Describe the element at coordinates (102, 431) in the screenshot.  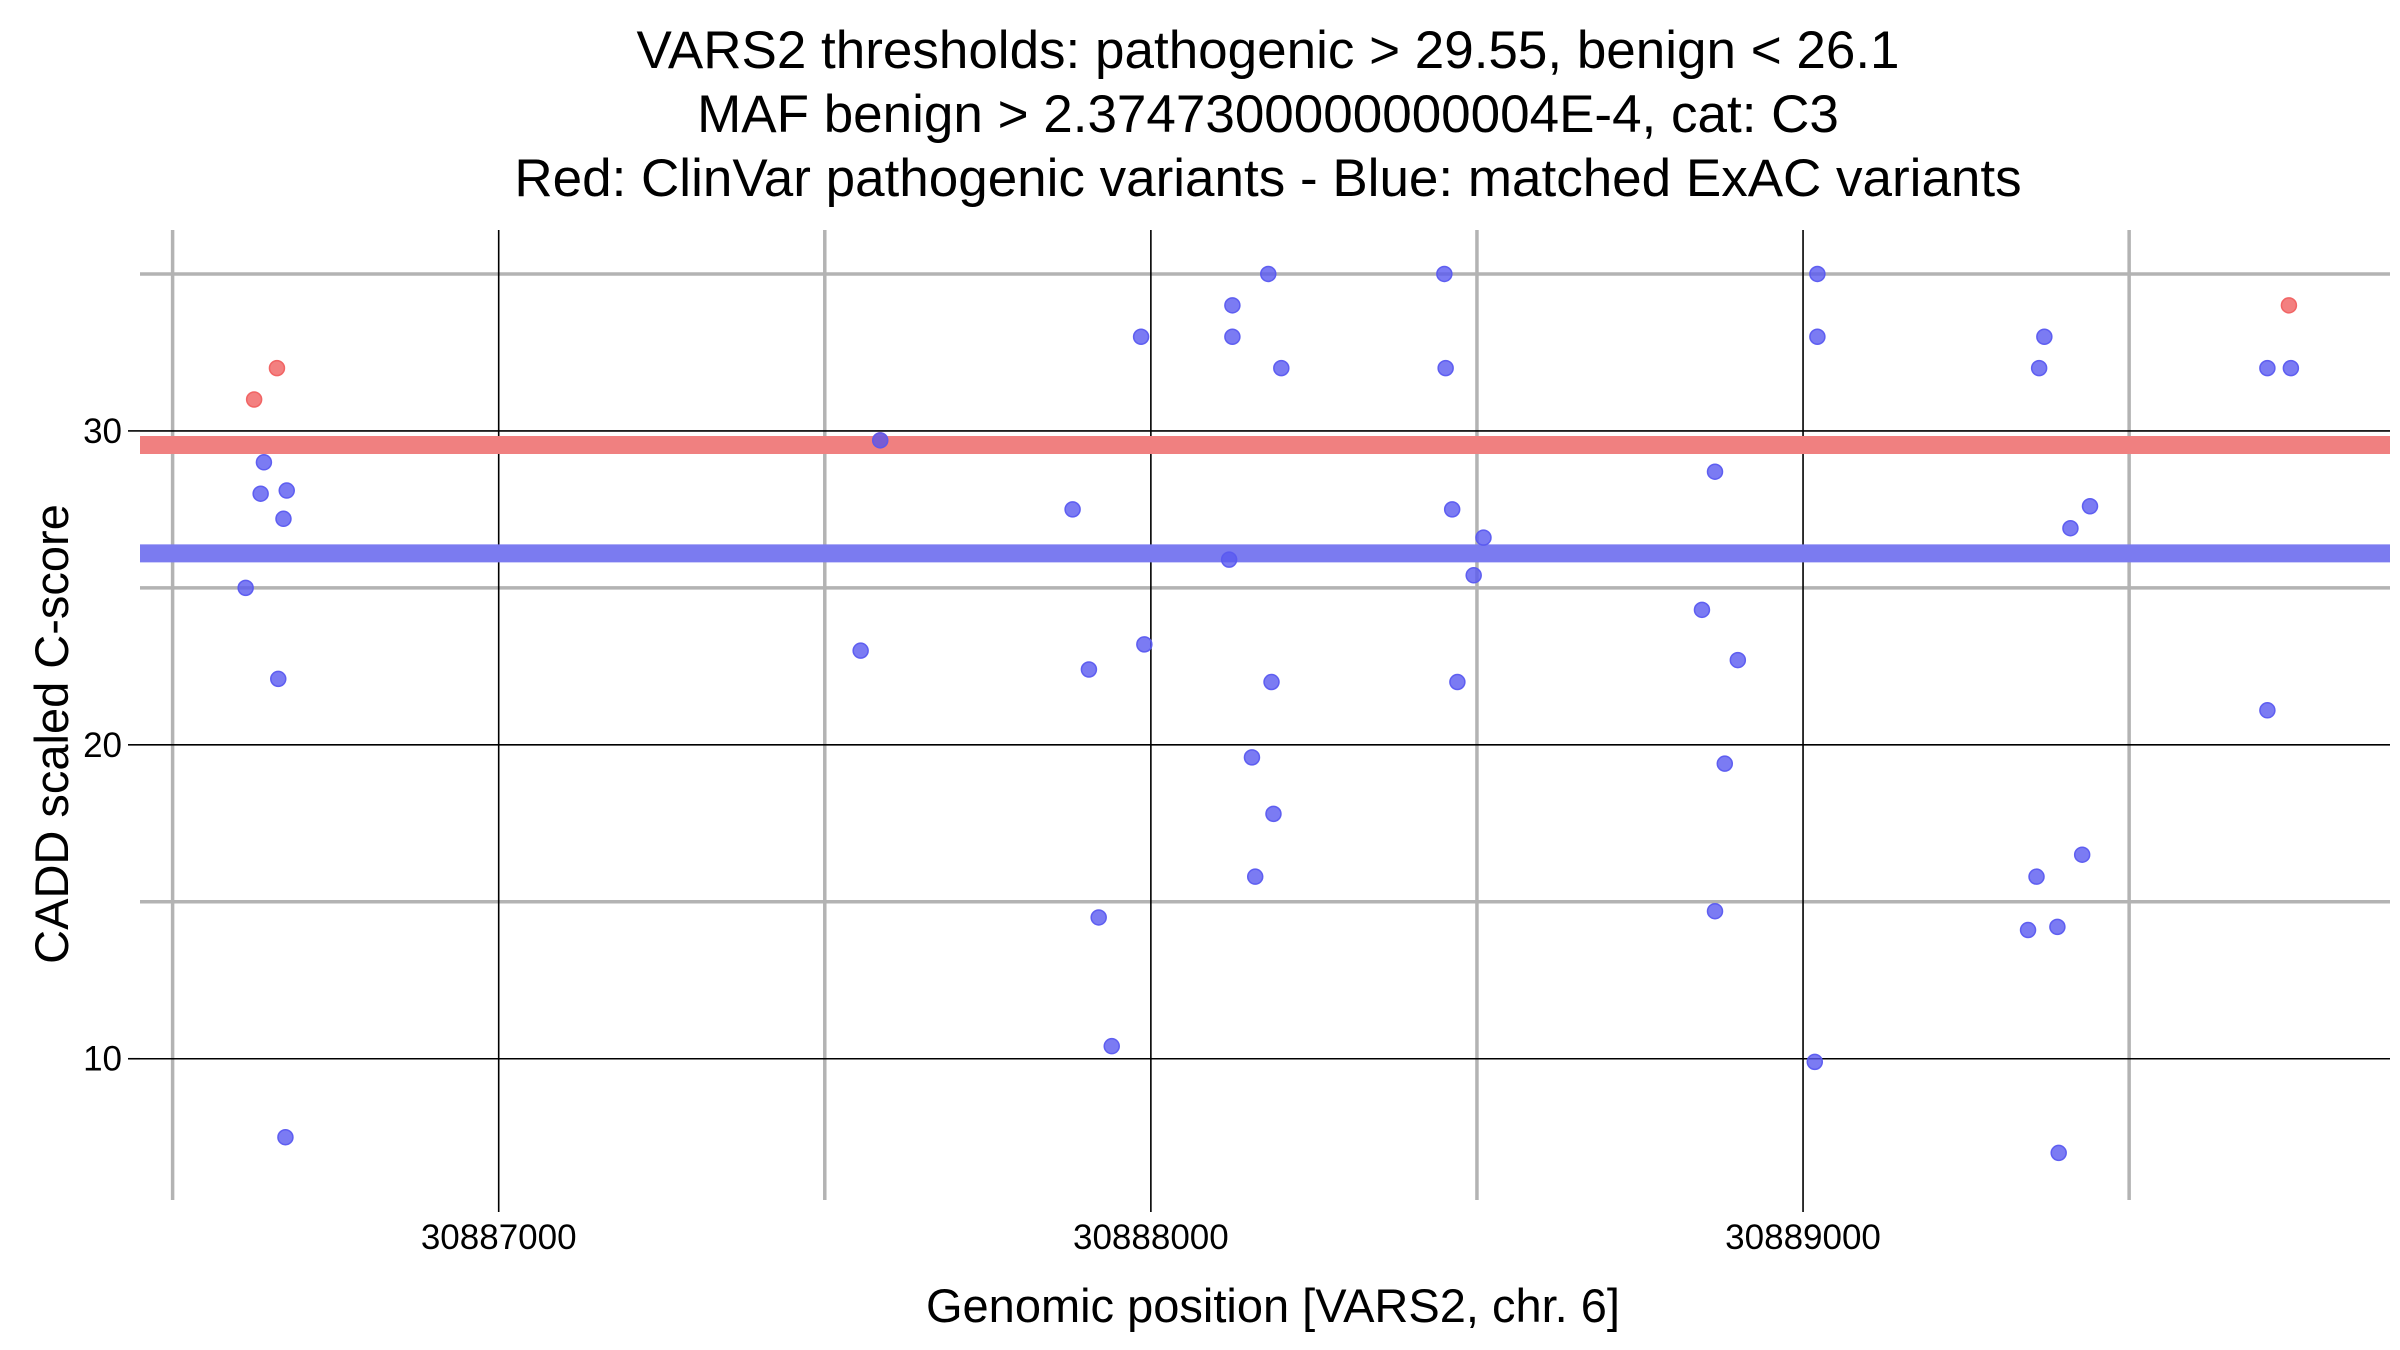
I see `y-tick-label: 30` at that location.